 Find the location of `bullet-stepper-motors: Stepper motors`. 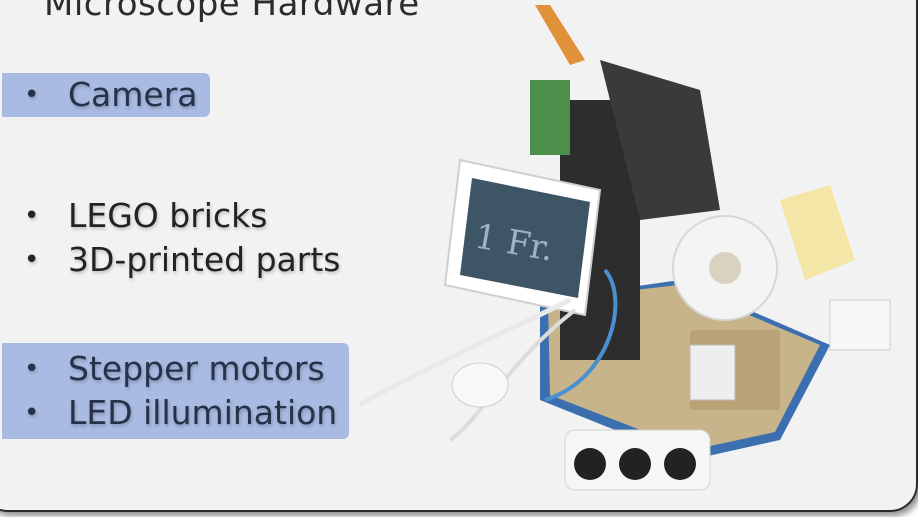

bullet-stepper-motors: Stepper motors is located at coordinates (175, 369).